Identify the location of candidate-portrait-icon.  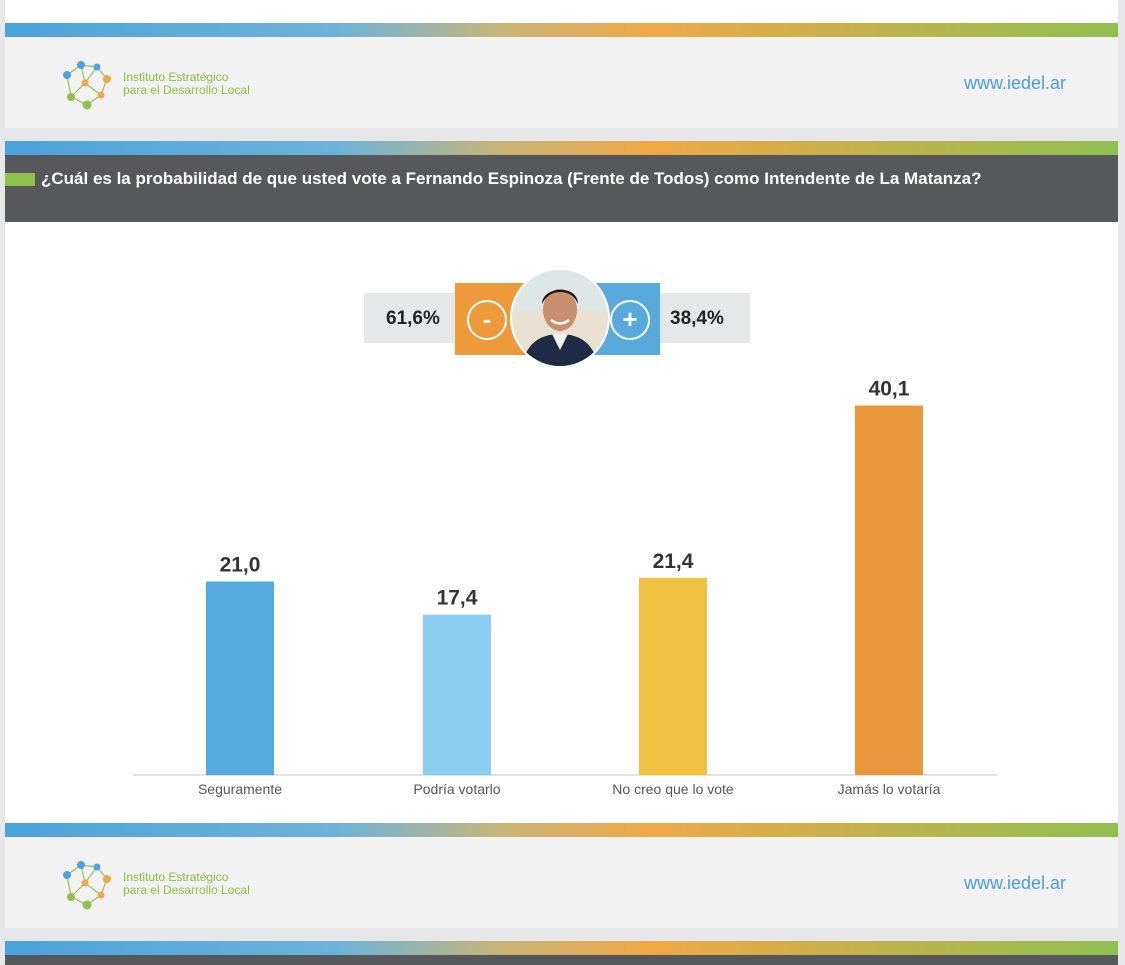
(560, 318).